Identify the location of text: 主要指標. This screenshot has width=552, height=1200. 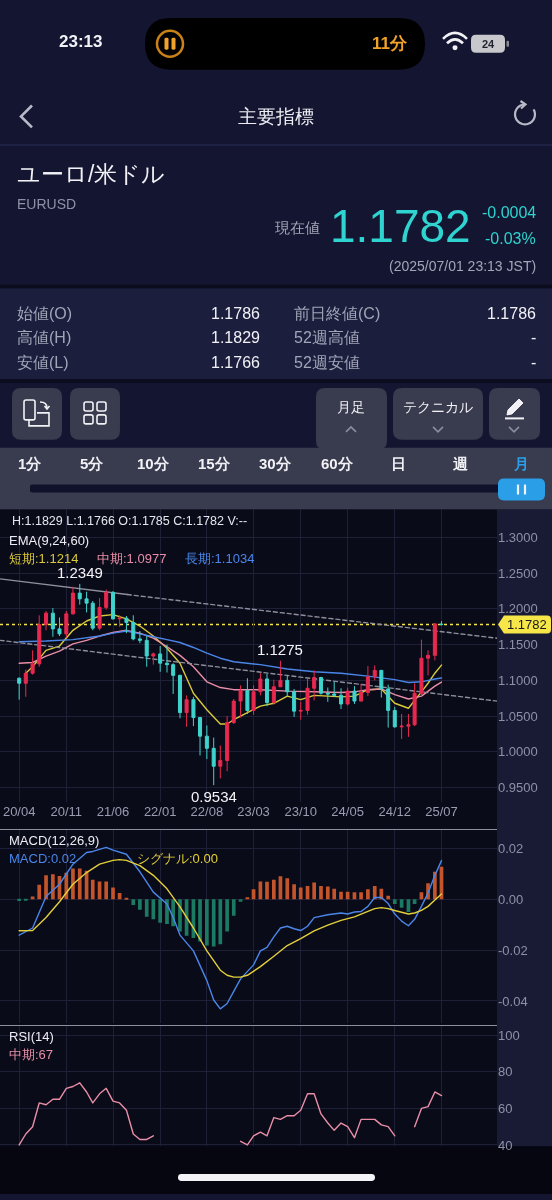
(276, 116).